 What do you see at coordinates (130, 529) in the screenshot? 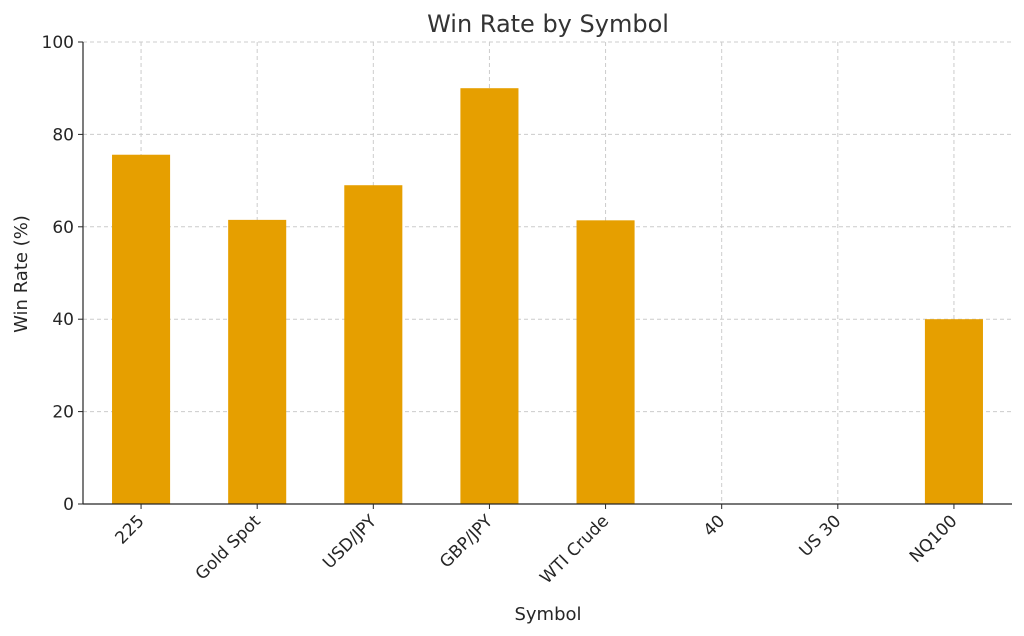
I see `x-tick-label: 225` at bounding box center [130, 529].